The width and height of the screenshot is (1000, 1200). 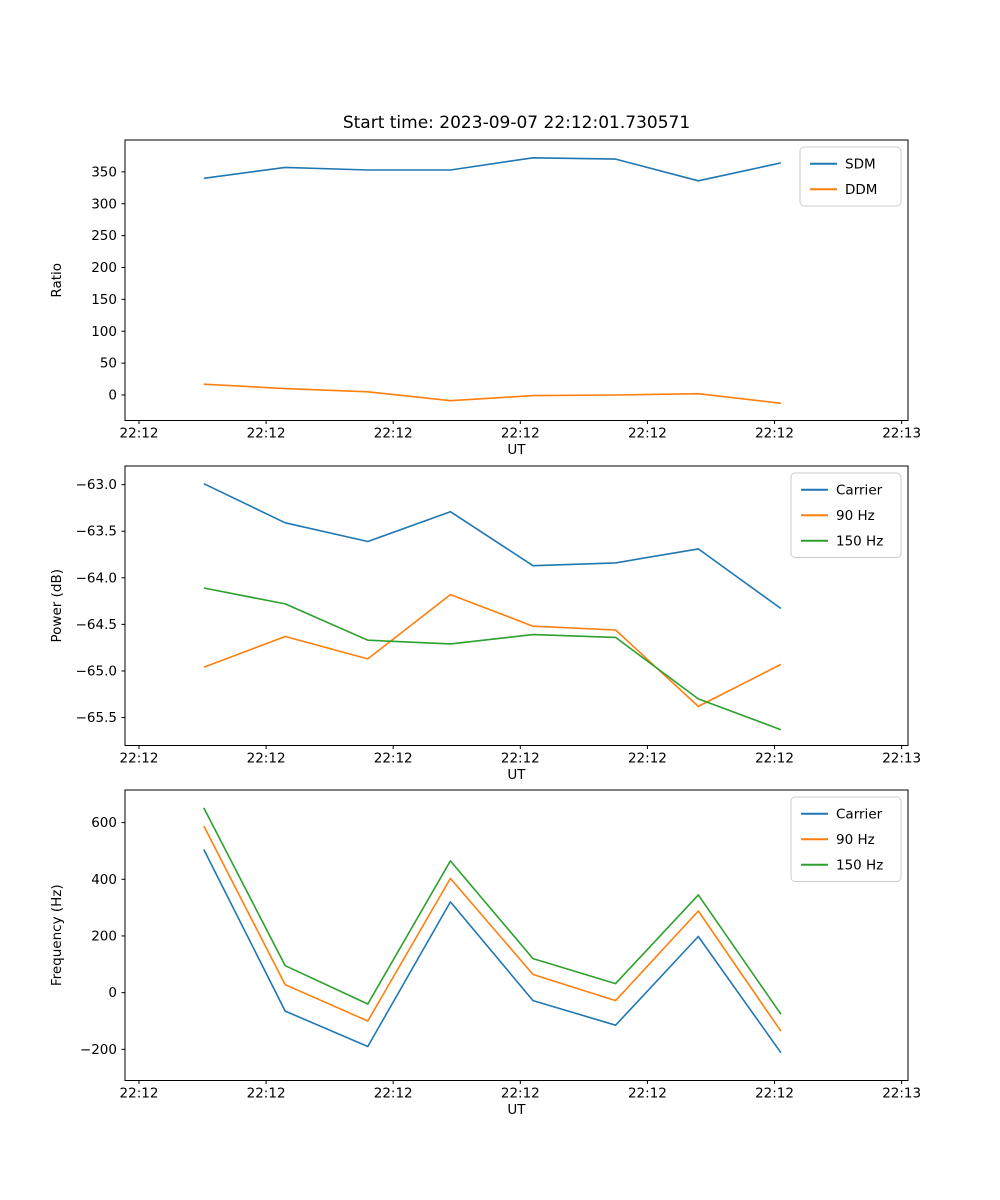 I want to click on y-tick-label: −63.5, so click(x=96, y=532).